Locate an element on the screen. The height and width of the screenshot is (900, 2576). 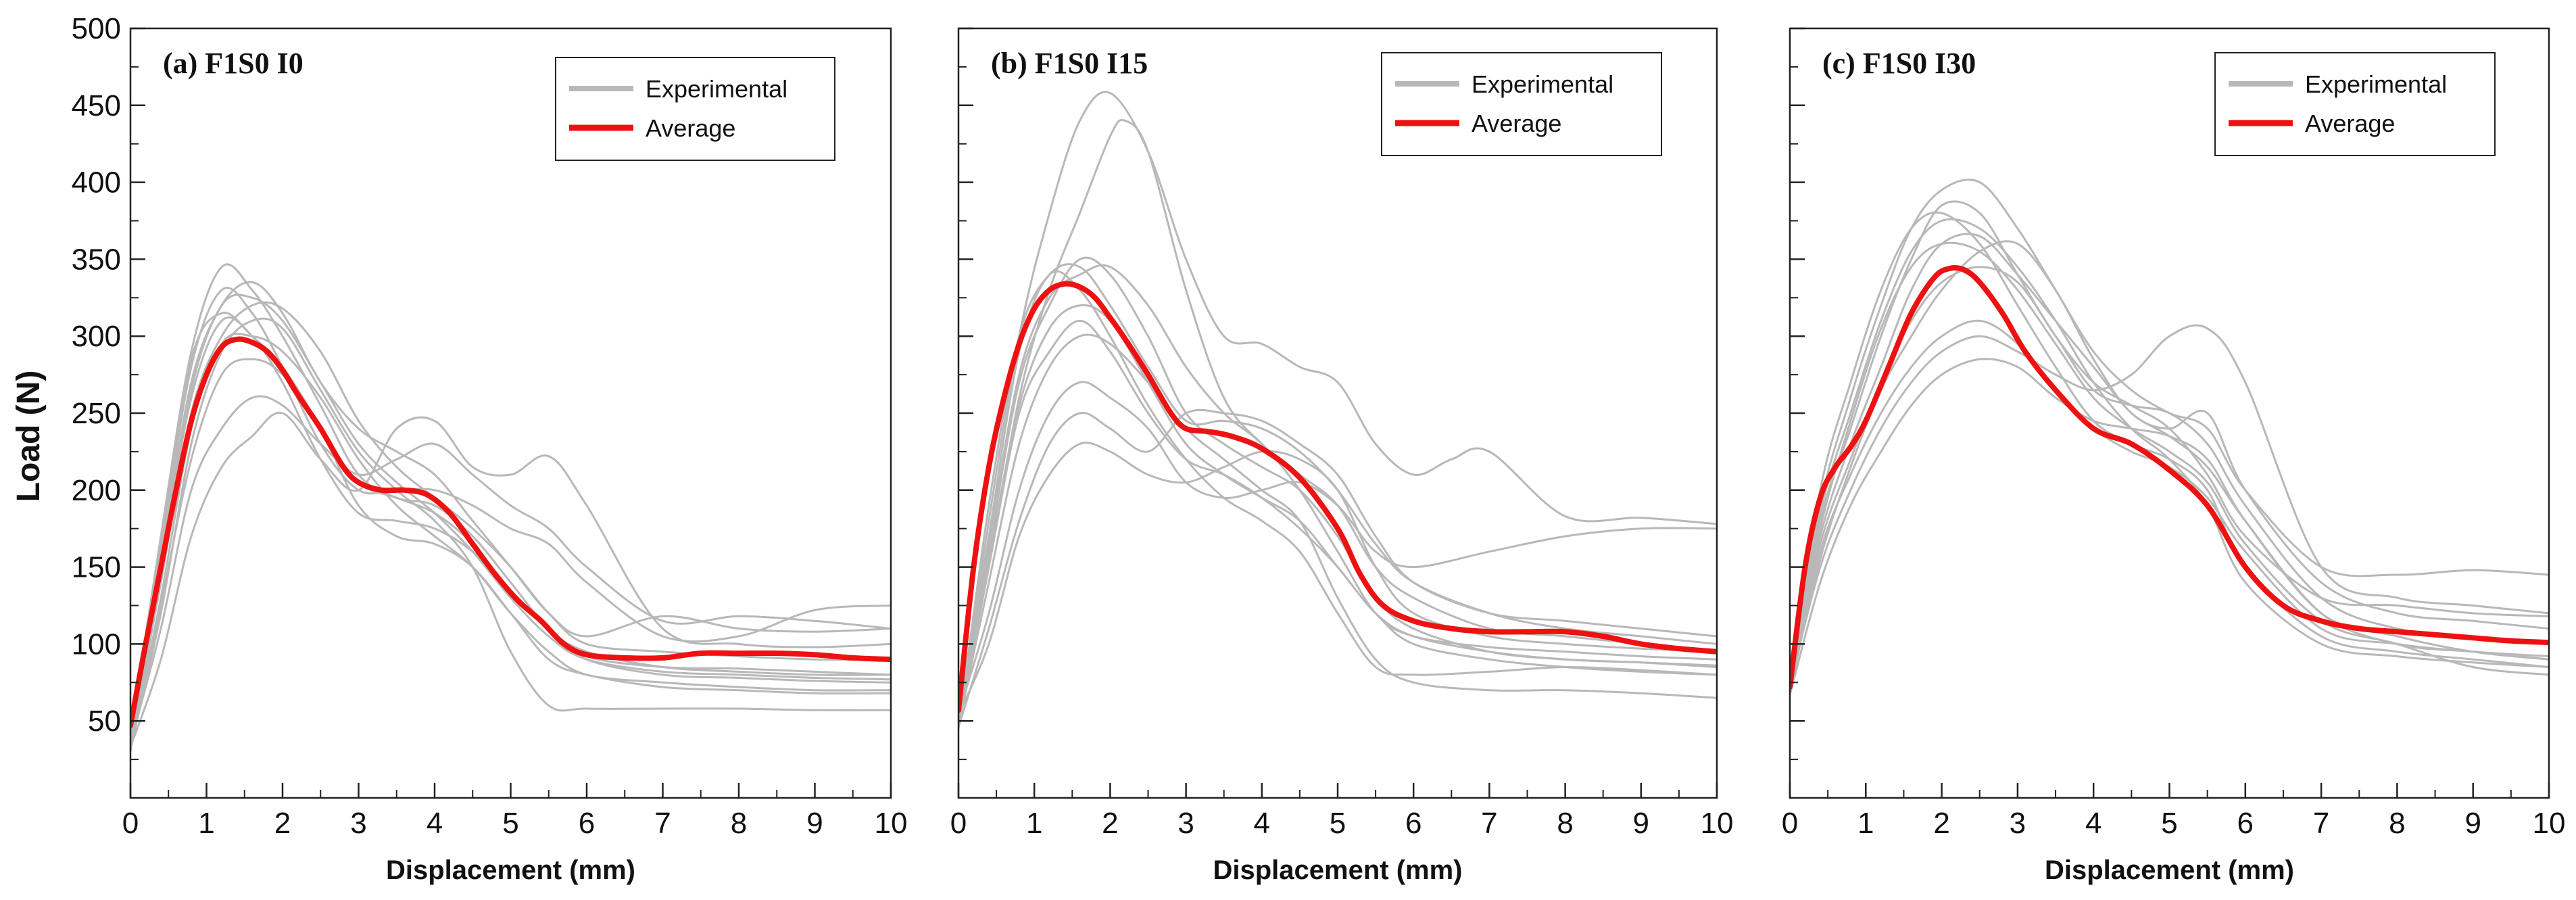
y-tick-label: 50 is located at coordinates (104, 721).